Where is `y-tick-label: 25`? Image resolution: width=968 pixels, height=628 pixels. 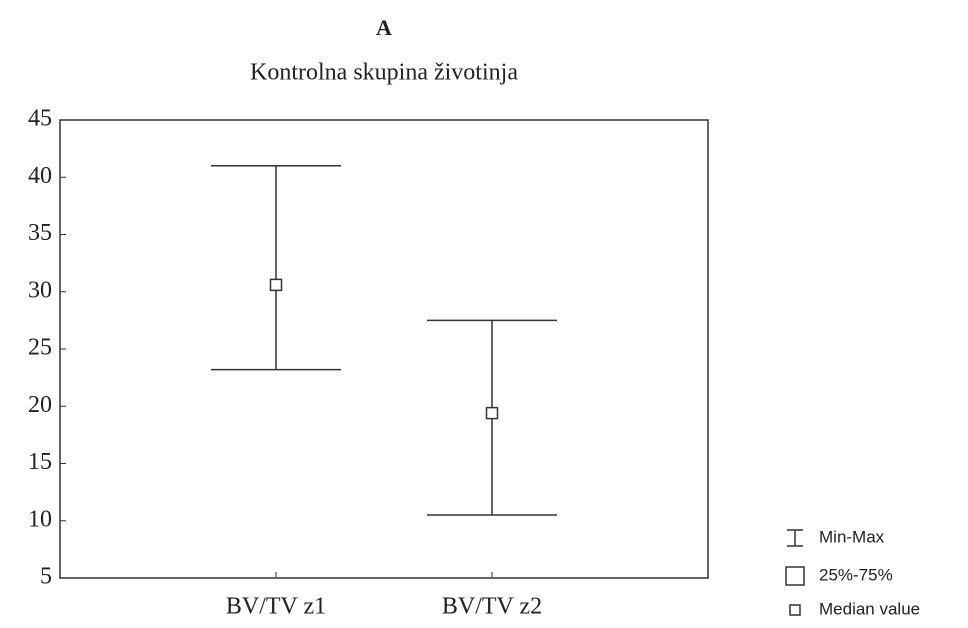 y-tick-label: 25 is located at coordinates (40, 348).